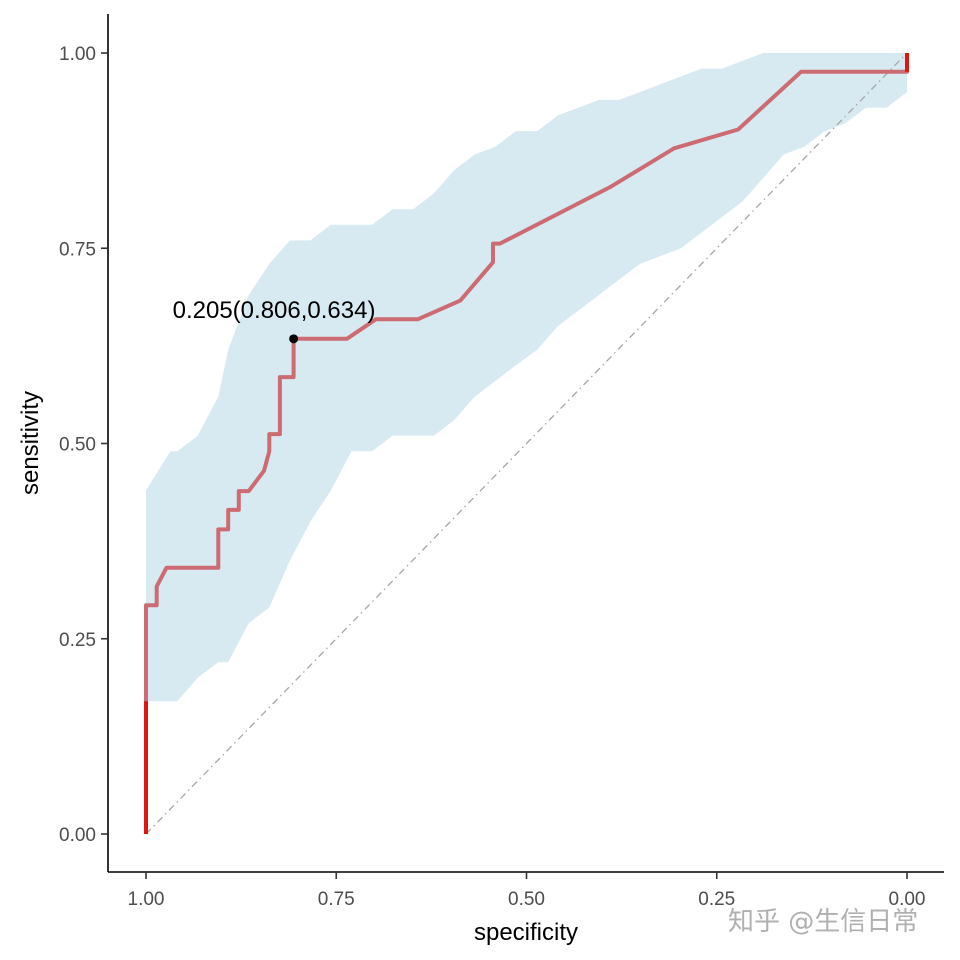 The image size is (960, 960). Describe the element at coordinates (77, 445) in the screenshot. I see `y-tick-label: 0.50` at that location.